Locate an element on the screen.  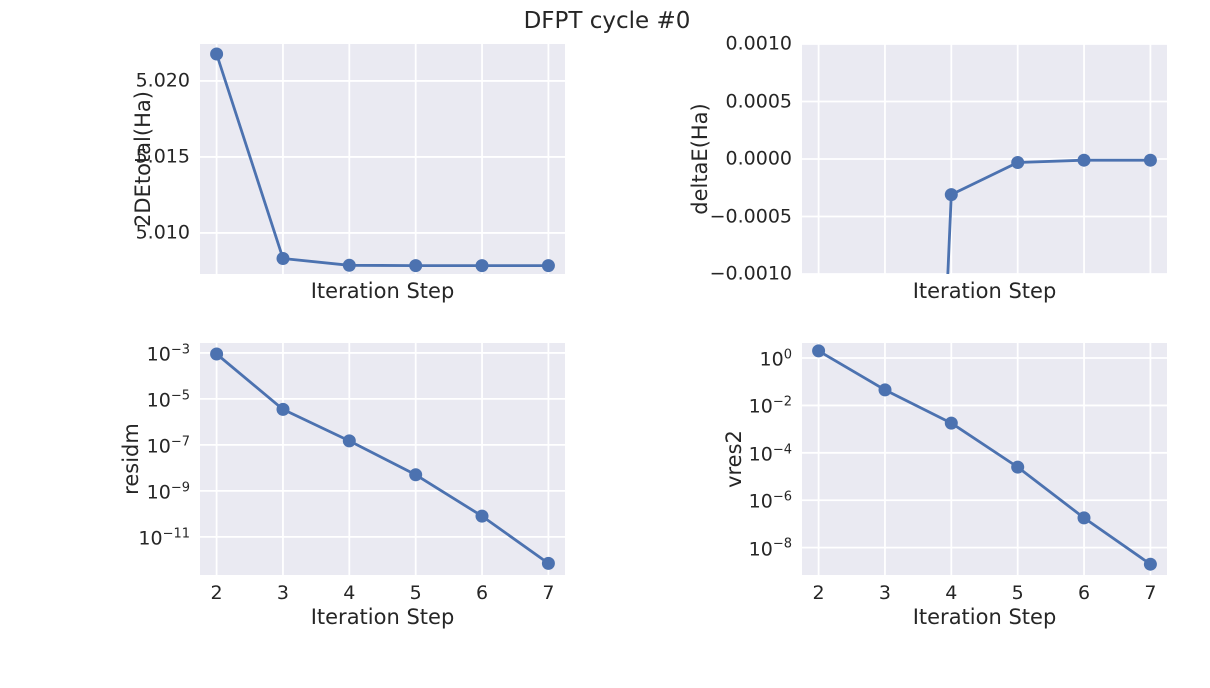
y-tick-exponent: 0 is located at coordinates (787, 355).